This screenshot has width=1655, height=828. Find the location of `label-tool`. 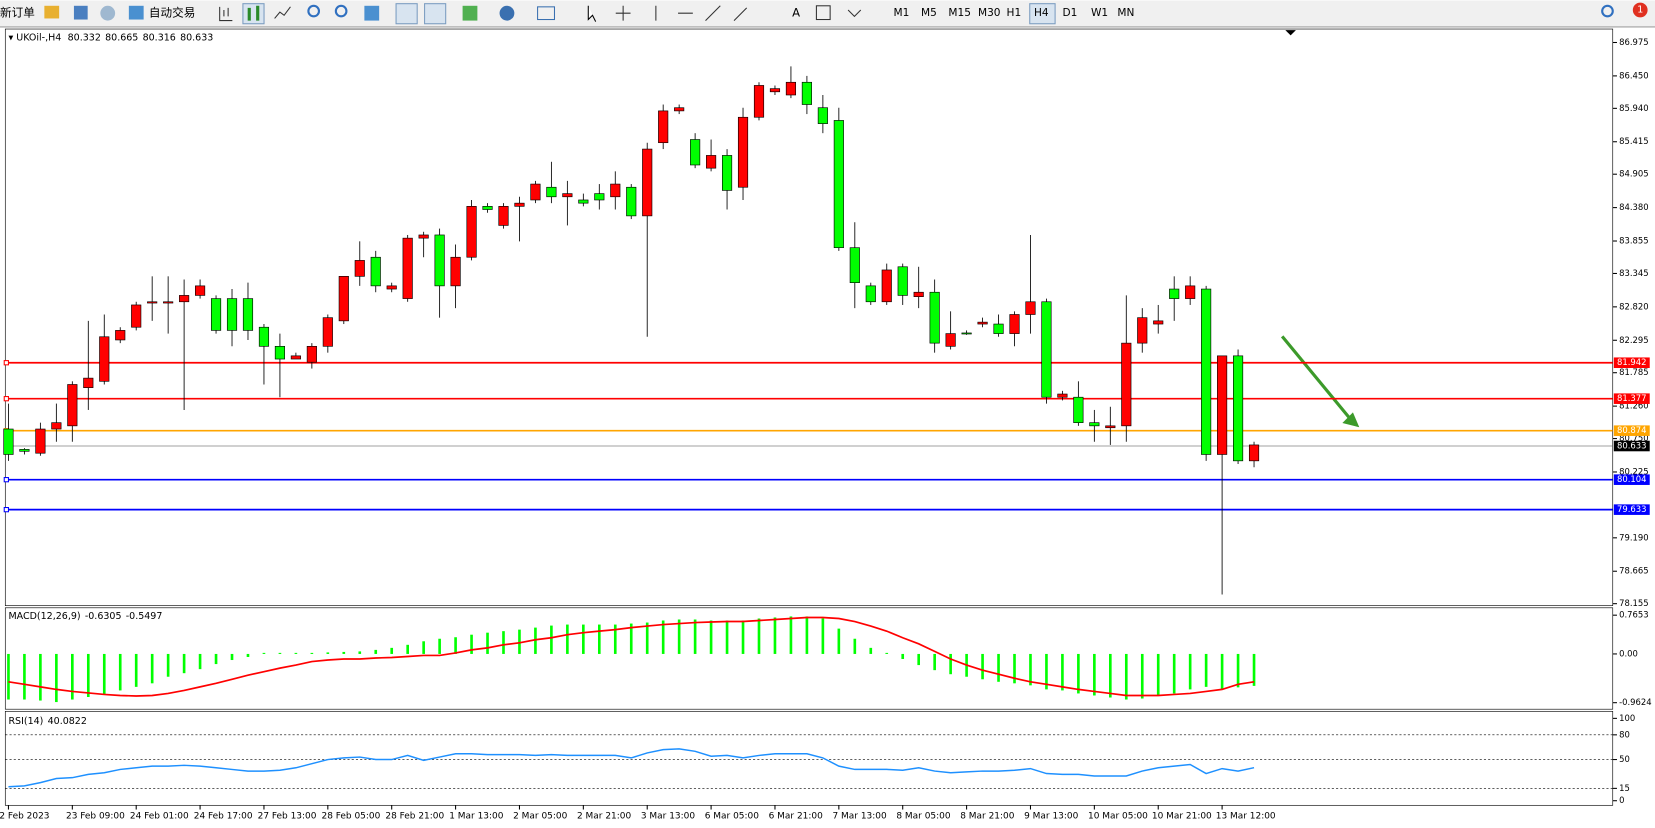

label-tool is located at coordinates (823, 13).